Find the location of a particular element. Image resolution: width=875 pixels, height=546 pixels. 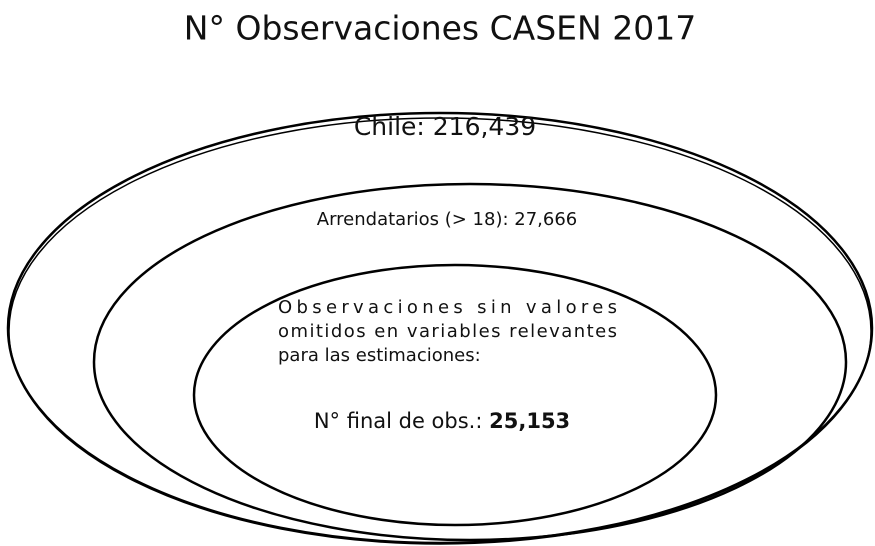

final-value: 25,153 is located at coordinates (529, 421).